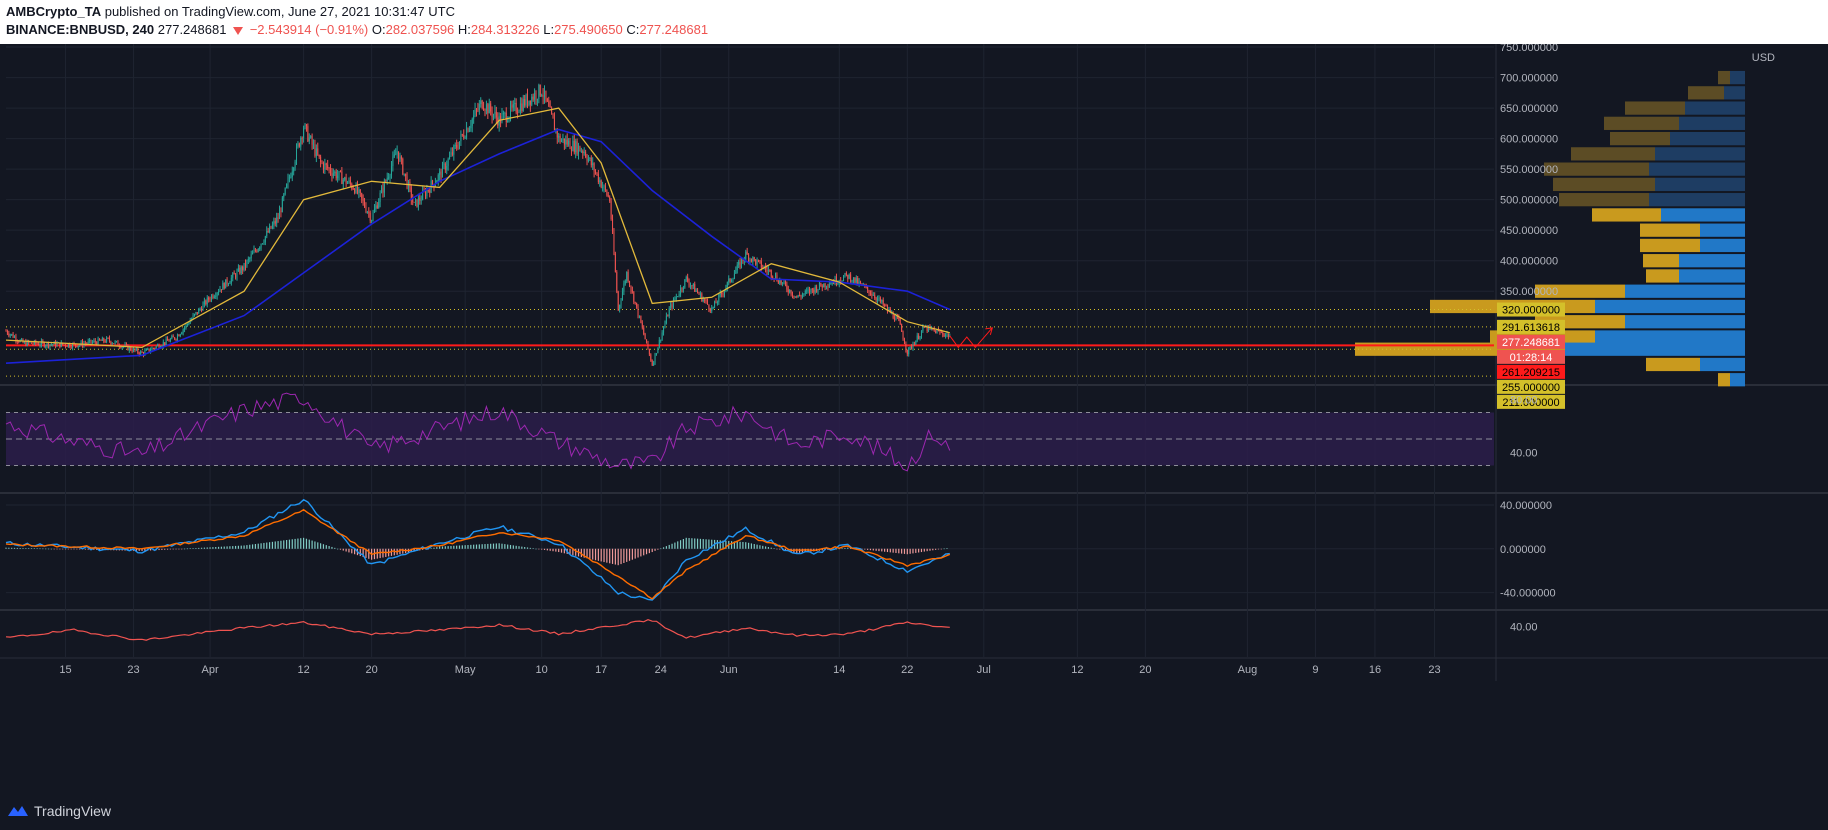  I want to click on rsi-pane, so click(749, 432).